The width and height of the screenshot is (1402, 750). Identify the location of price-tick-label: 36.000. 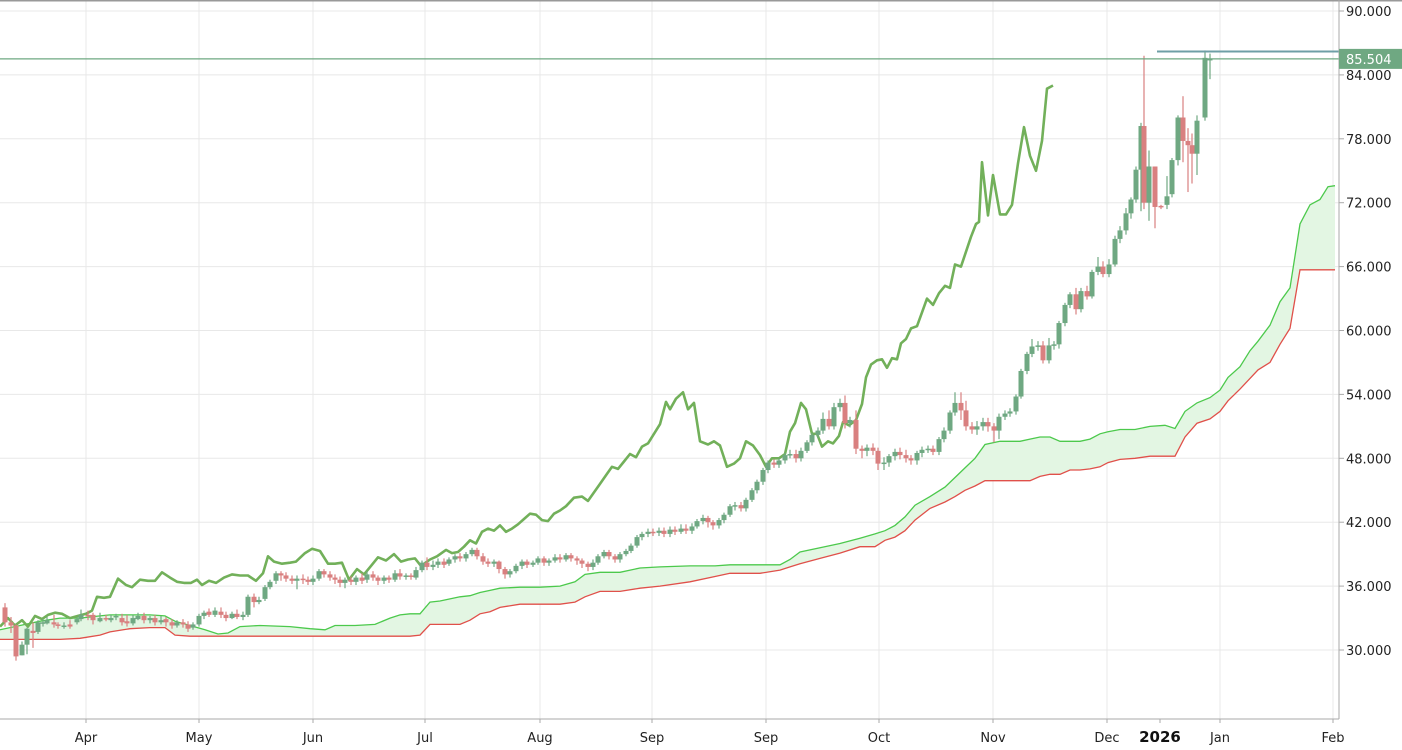
(1369, 587).